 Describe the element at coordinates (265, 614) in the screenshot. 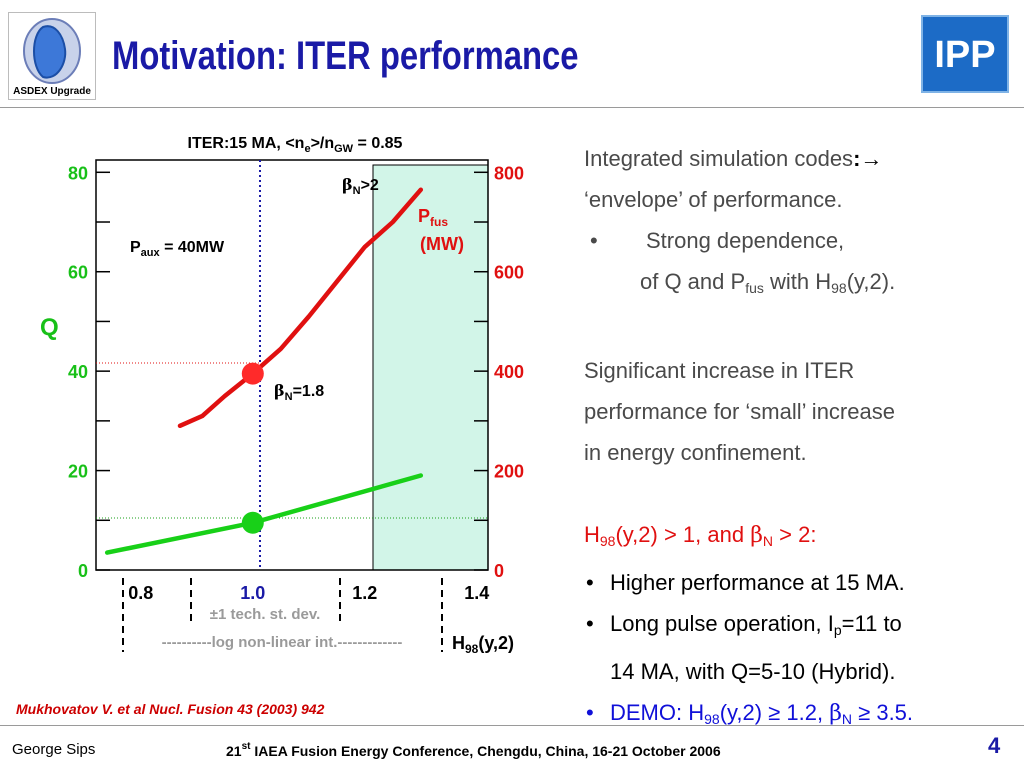

I see `stdev-note: ±1 tech. st. dev.` at that location.